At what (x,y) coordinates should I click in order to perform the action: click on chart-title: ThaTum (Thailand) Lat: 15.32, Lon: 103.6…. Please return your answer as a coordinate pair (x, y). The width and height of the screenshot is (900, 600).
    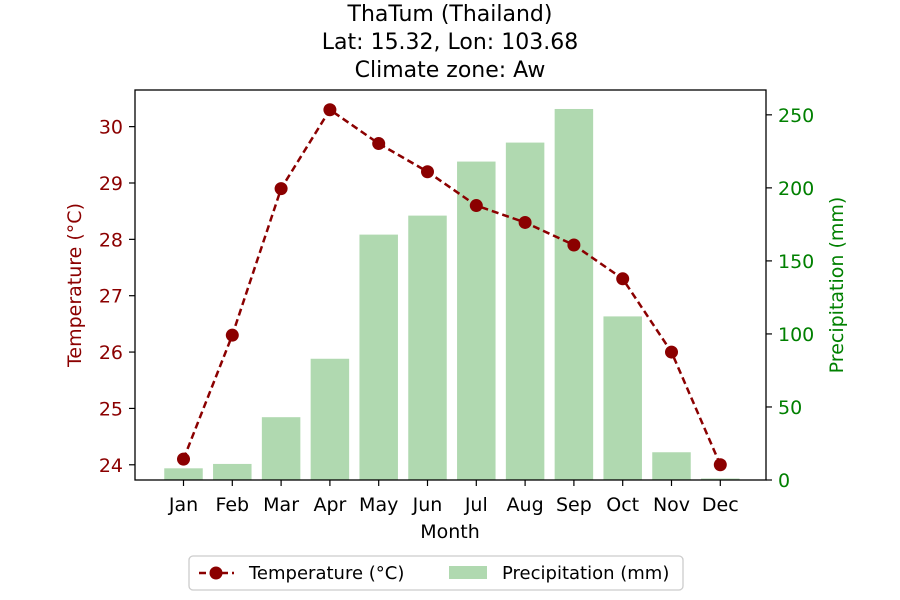
    Looking at the image, I should click on (450, 42).